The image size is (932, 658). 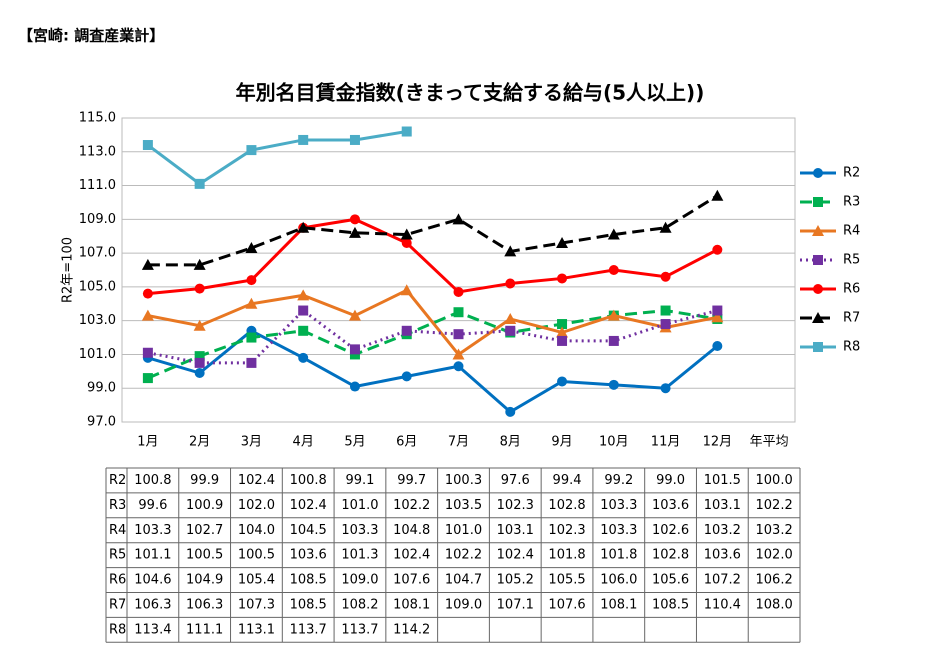 I want to click on table-row-header: R7, so click(x=117, y=604).